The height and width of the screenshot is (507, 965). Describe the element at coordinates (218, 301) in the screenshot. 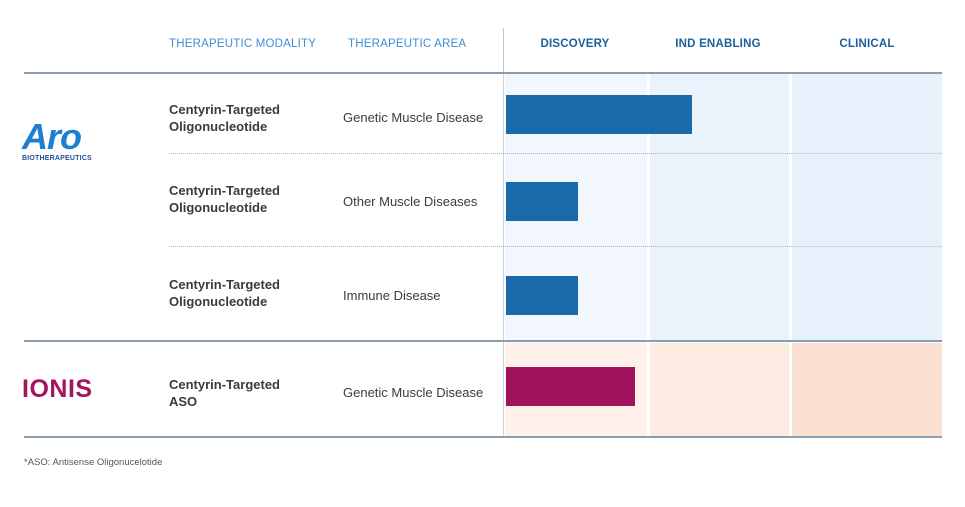

I see `row-3-modality-line-2: Oligonucleotide` at that location.